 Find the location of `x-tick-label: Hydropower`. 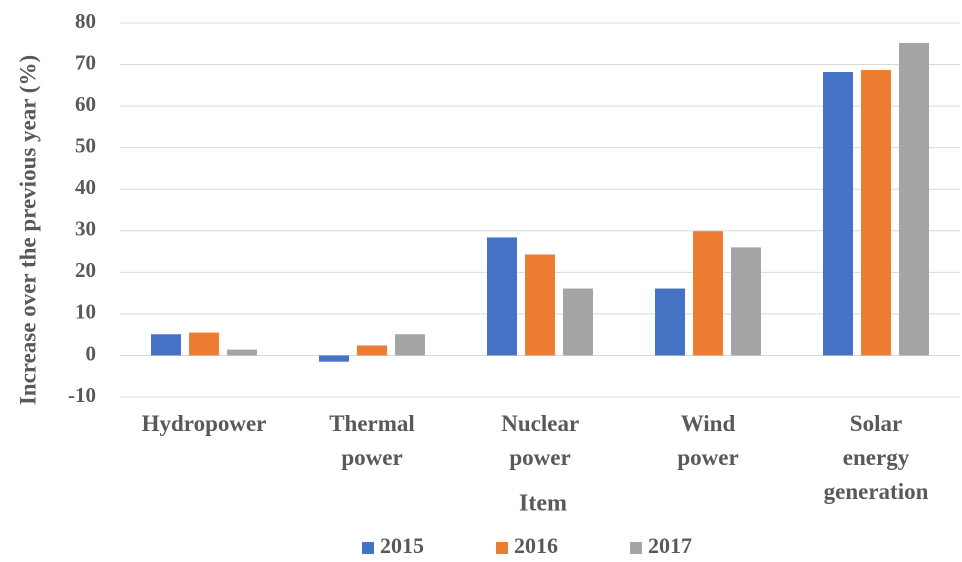

x-tick-label: Hydropower is located at coordinates (204, 423).